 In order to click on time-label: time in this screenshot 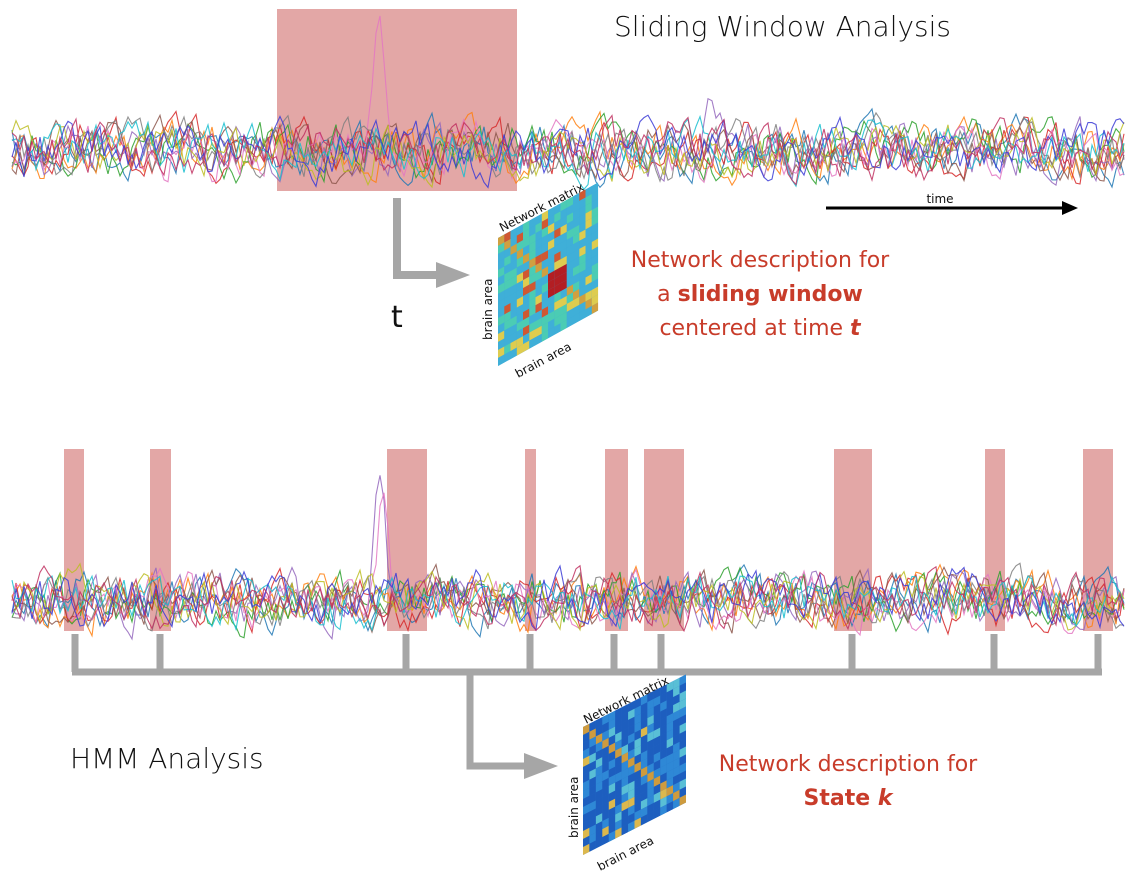, I will do `click(939, 199)`.